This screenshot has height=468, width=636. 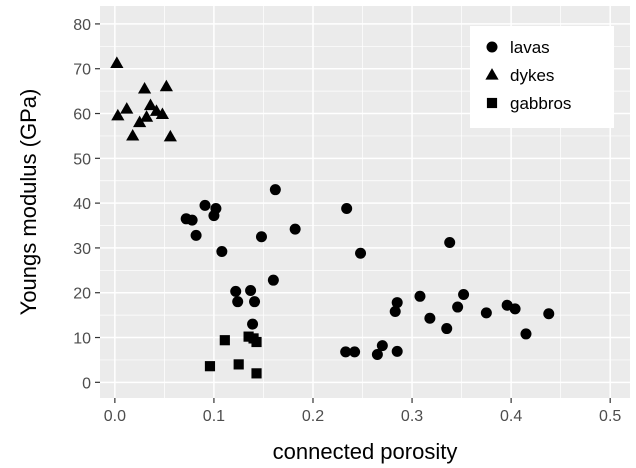 I want to click on legend: lavas dykes gabbros, so click(x=542, y=77).